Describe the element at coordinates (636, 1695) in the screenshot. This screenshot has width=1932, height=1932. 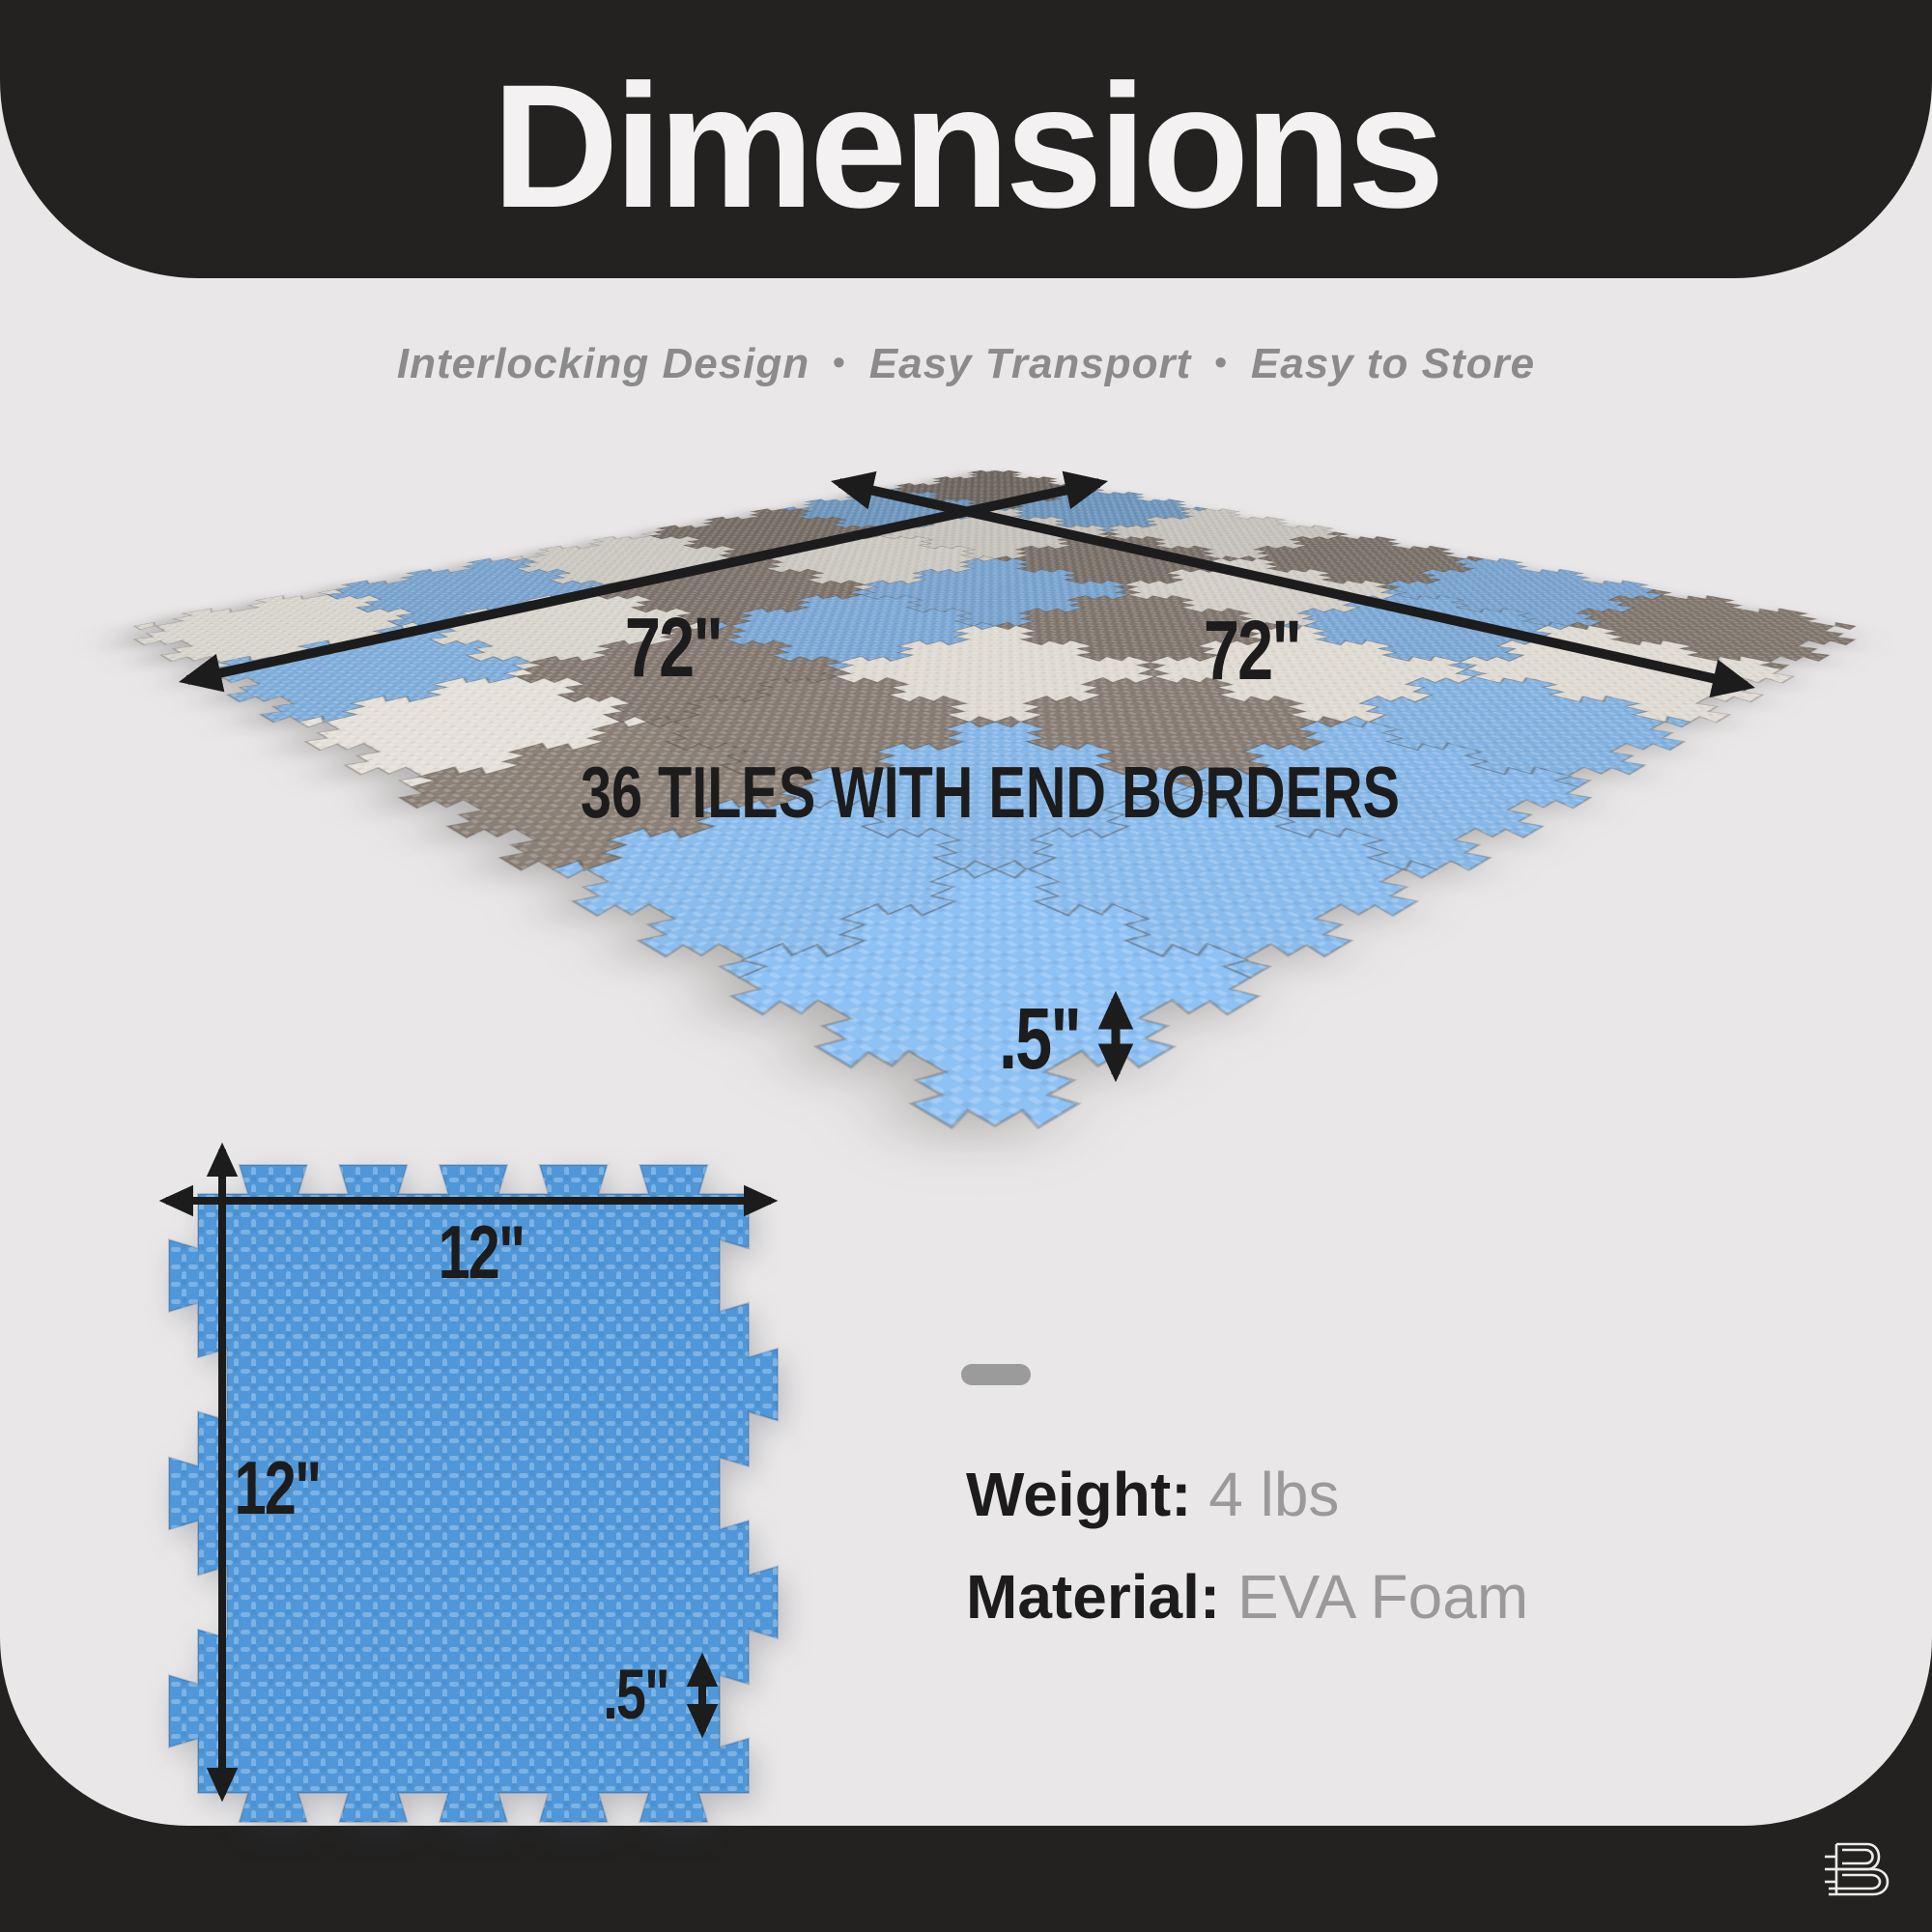
I see `tile-thickness-label: .5"` at that location.